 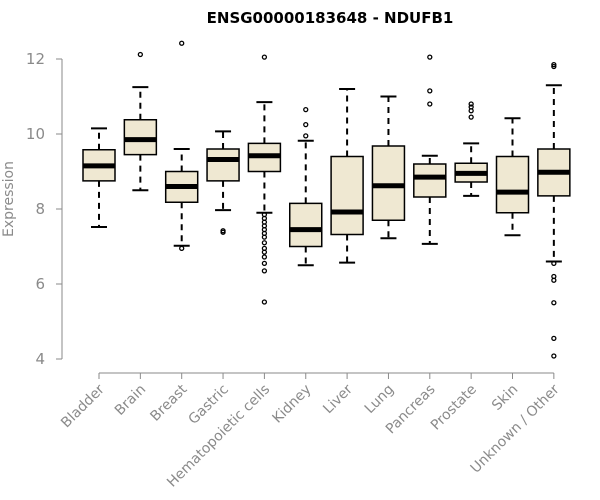 What do you see at coordinates (292, 404) in the screenshot?
I see `x-tick-label: Kidney` at bounding box center [292, 404].